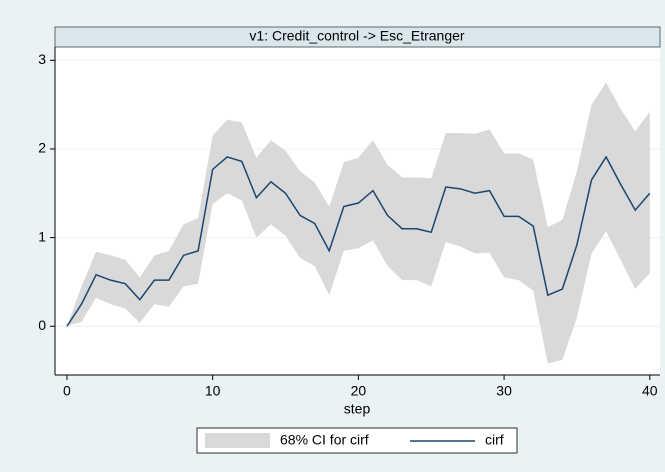 The image size is (665, 472). What do you see at coordinates (359, 391) in the screenshot?
I see `x-tick-label: 20` at bounding box center [359, 391].